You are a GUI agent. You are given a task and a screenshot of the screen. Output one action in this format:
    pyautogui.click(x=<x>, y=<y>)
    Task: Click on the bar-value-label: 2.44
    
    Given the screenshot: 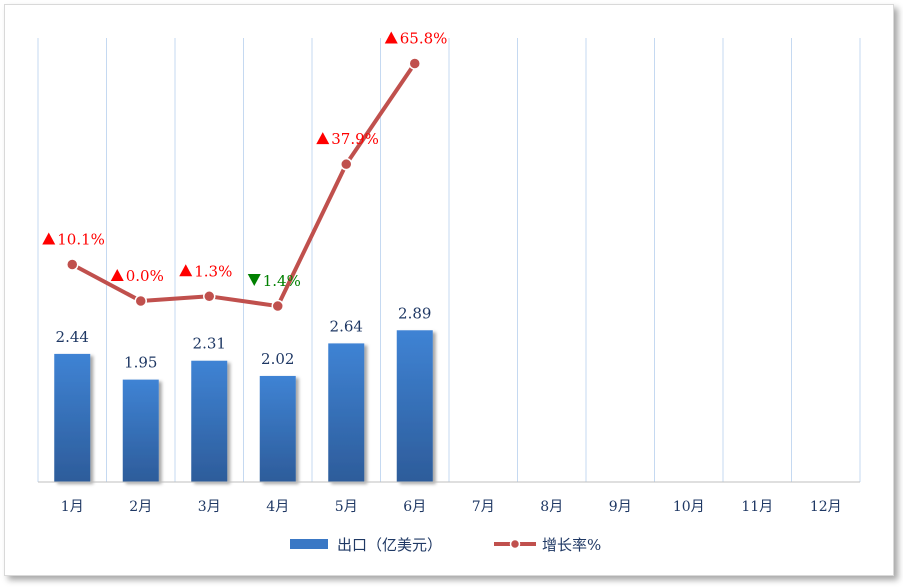 What is the action you would take?
    pyautogui.click(x=72, y=337)
    